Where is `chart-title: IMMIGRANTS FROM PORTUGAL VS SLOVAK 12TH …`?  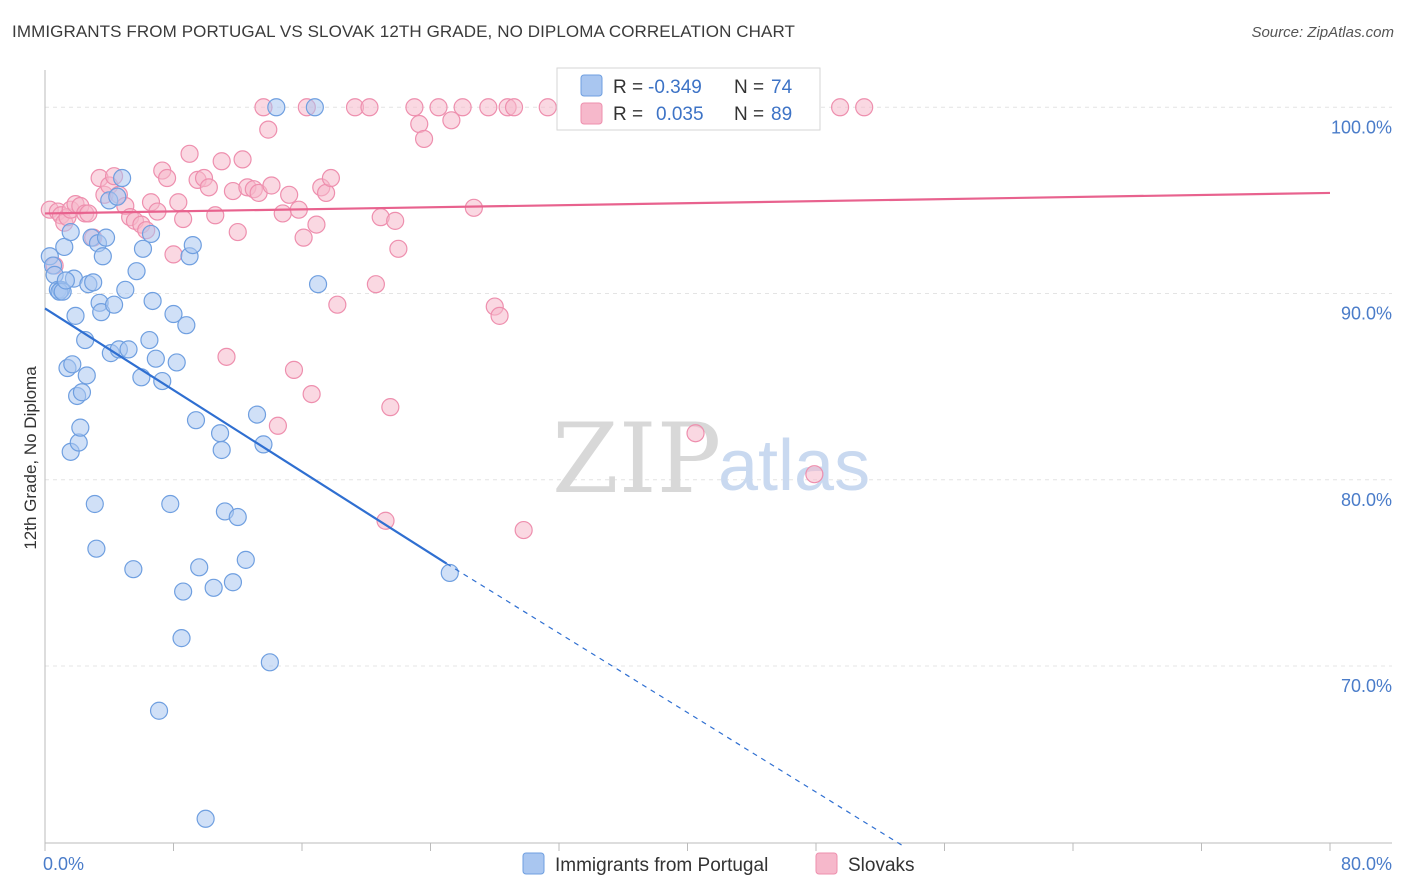
chart-title: IMMIGRANTS FROM PORTUGAL VS SLOVAK 12TH … is located at coordinates (404, 31).